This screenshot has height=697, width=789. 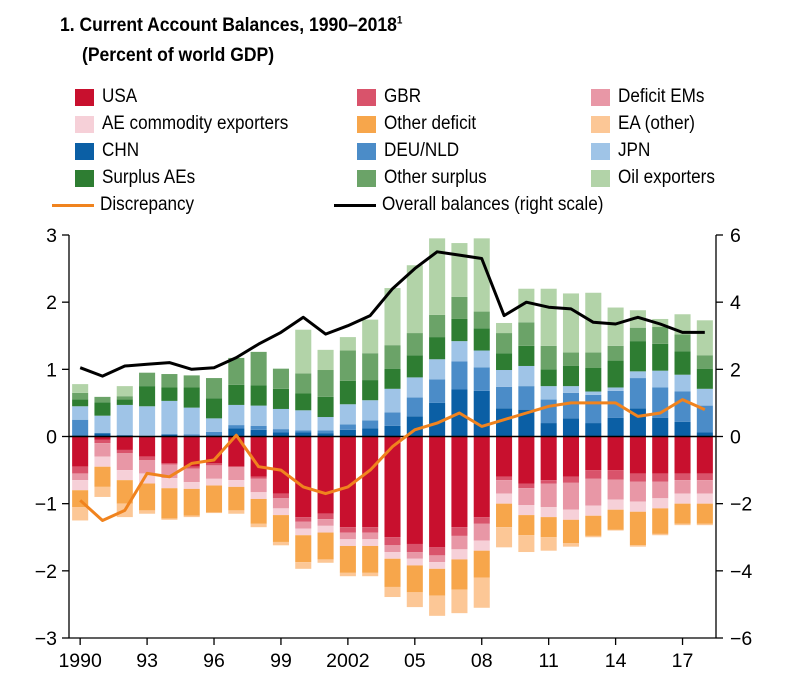 I want to click on discrepancy-line, so click(x=392, y=460).